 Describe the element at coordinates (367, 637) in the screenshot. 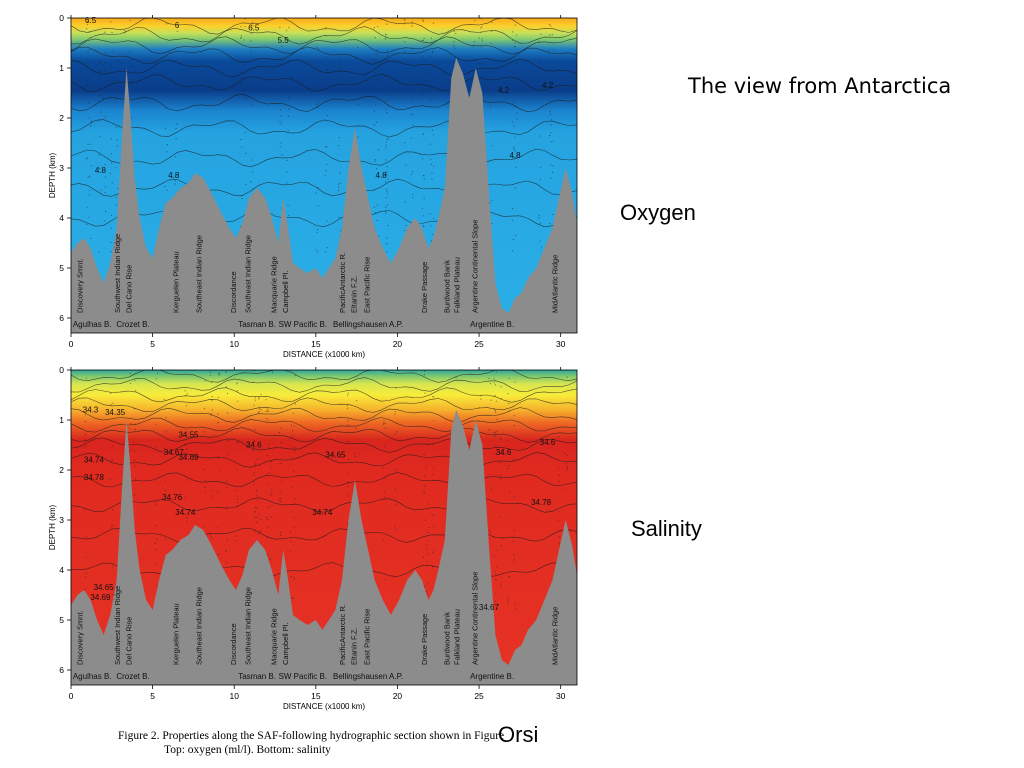

I see `topography-label: East Pacific Rise` at that location.